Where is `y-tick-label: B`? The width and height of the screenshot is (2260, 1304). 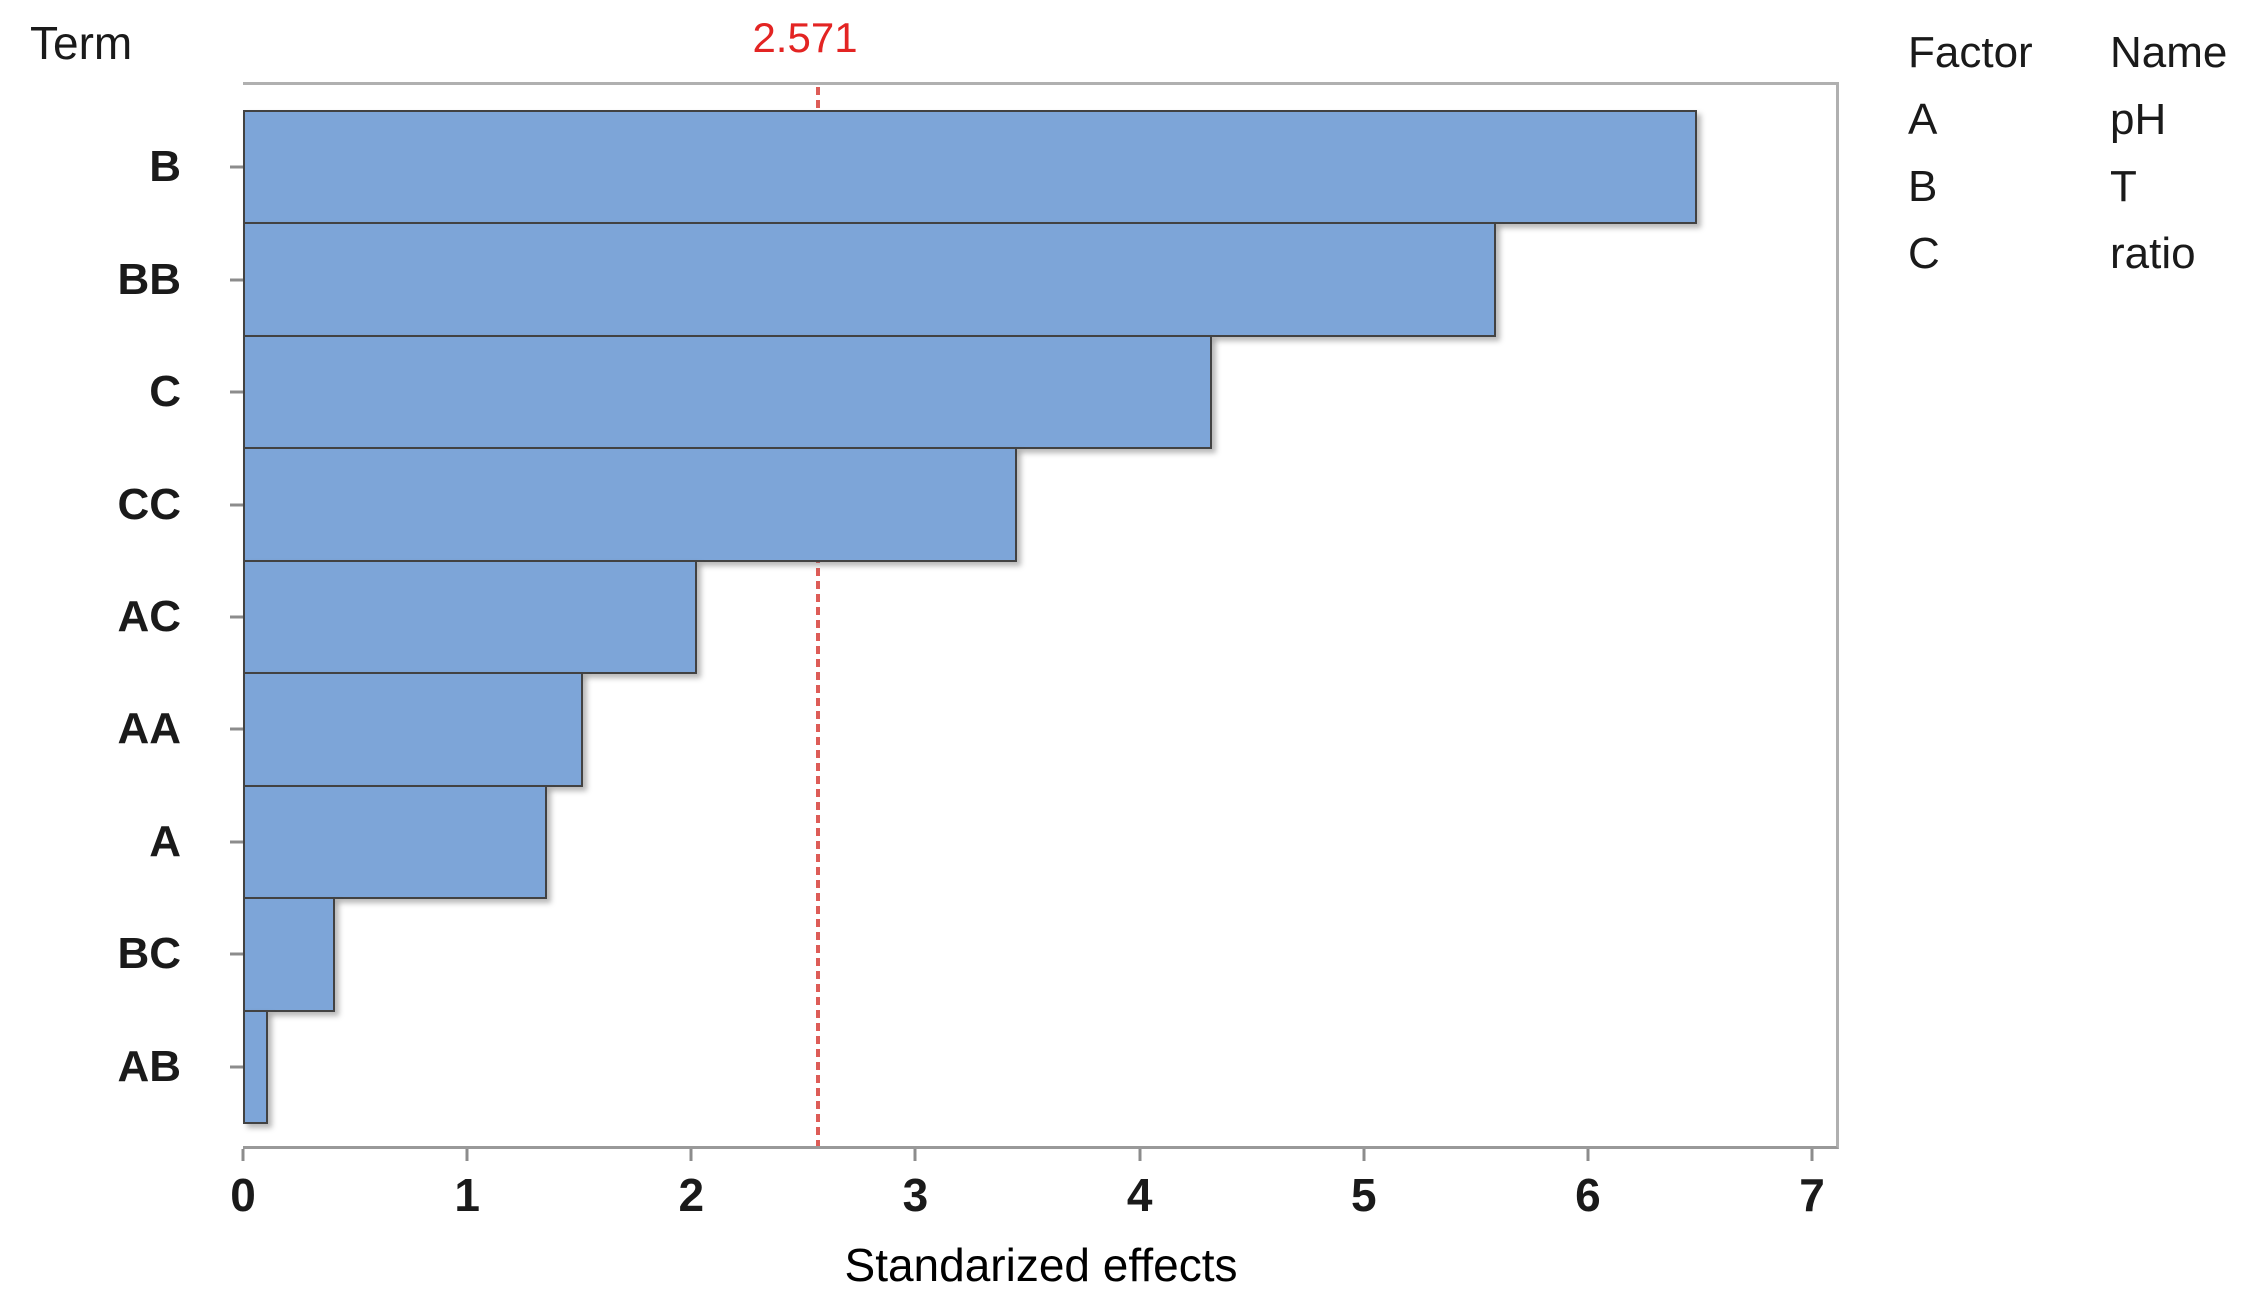 y-tick-label: B is located at coordinates (165, 167).